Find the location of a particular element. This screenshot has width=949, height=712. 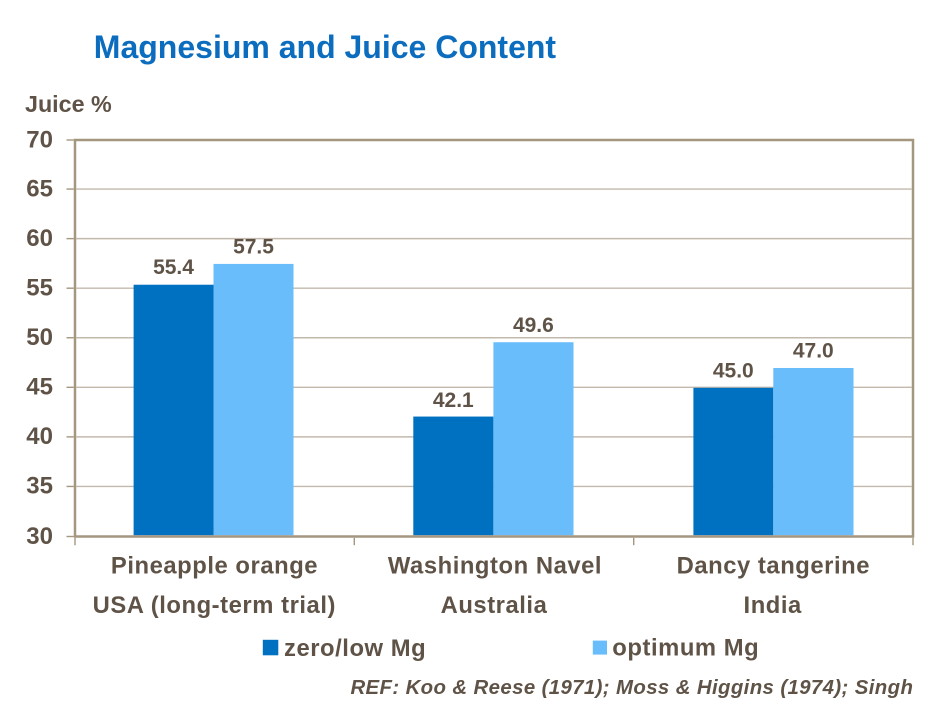

svg-text: 45 is located at coordinates (39, 387).